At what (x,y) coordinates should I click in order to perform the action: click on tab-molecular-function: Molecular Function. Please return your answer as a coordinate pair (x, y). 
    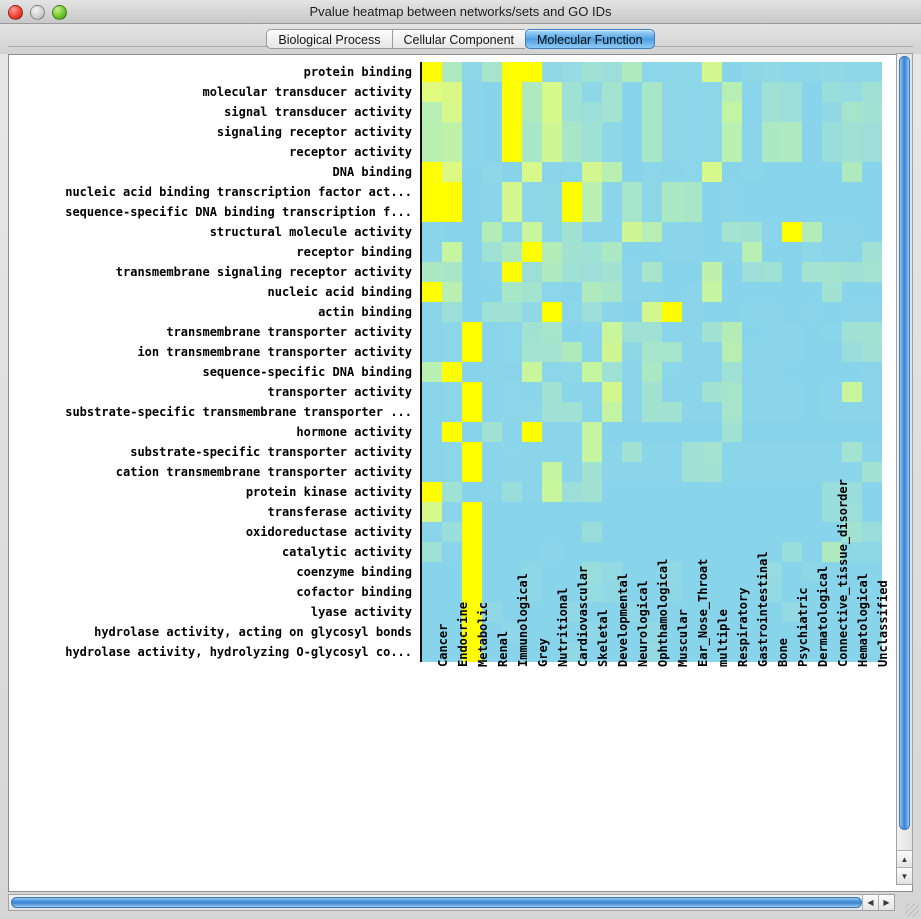
    Looking at the image, I should click on (590, 39).